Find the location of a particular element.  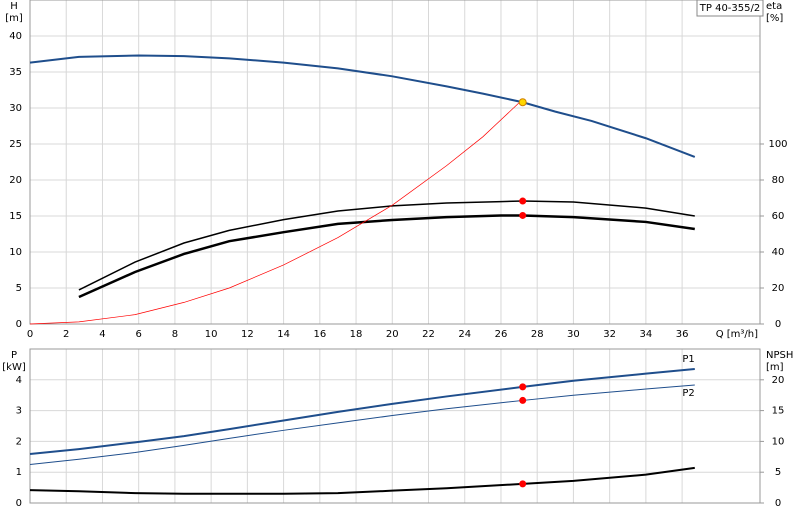

y-tick-label: 15 is located at coordinates (15, 216).